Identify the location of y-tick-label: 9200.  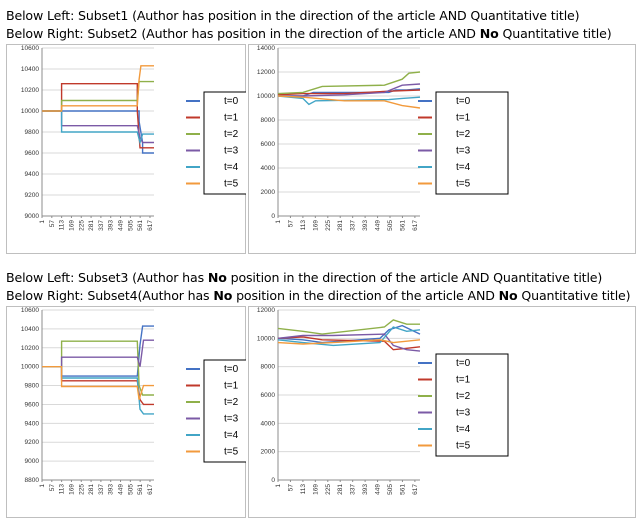
(32, 195).